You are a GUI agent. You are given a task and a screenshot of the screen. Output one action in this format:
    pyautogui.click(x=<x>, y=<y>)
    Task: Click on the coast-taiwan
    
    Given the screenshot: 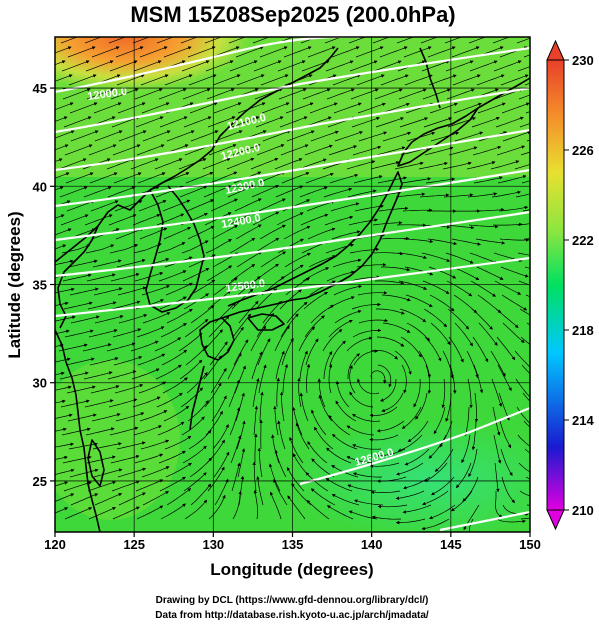 What is the action you would take?
    pyautogui.click(x=96, y=463)
    